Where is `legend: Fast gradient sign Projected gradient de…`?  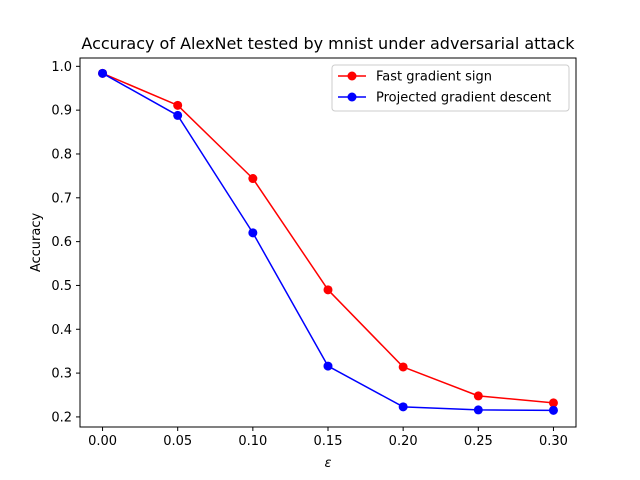 legend: Fast gradient sign Projected gradient de… is located at coordinates (450, 88).